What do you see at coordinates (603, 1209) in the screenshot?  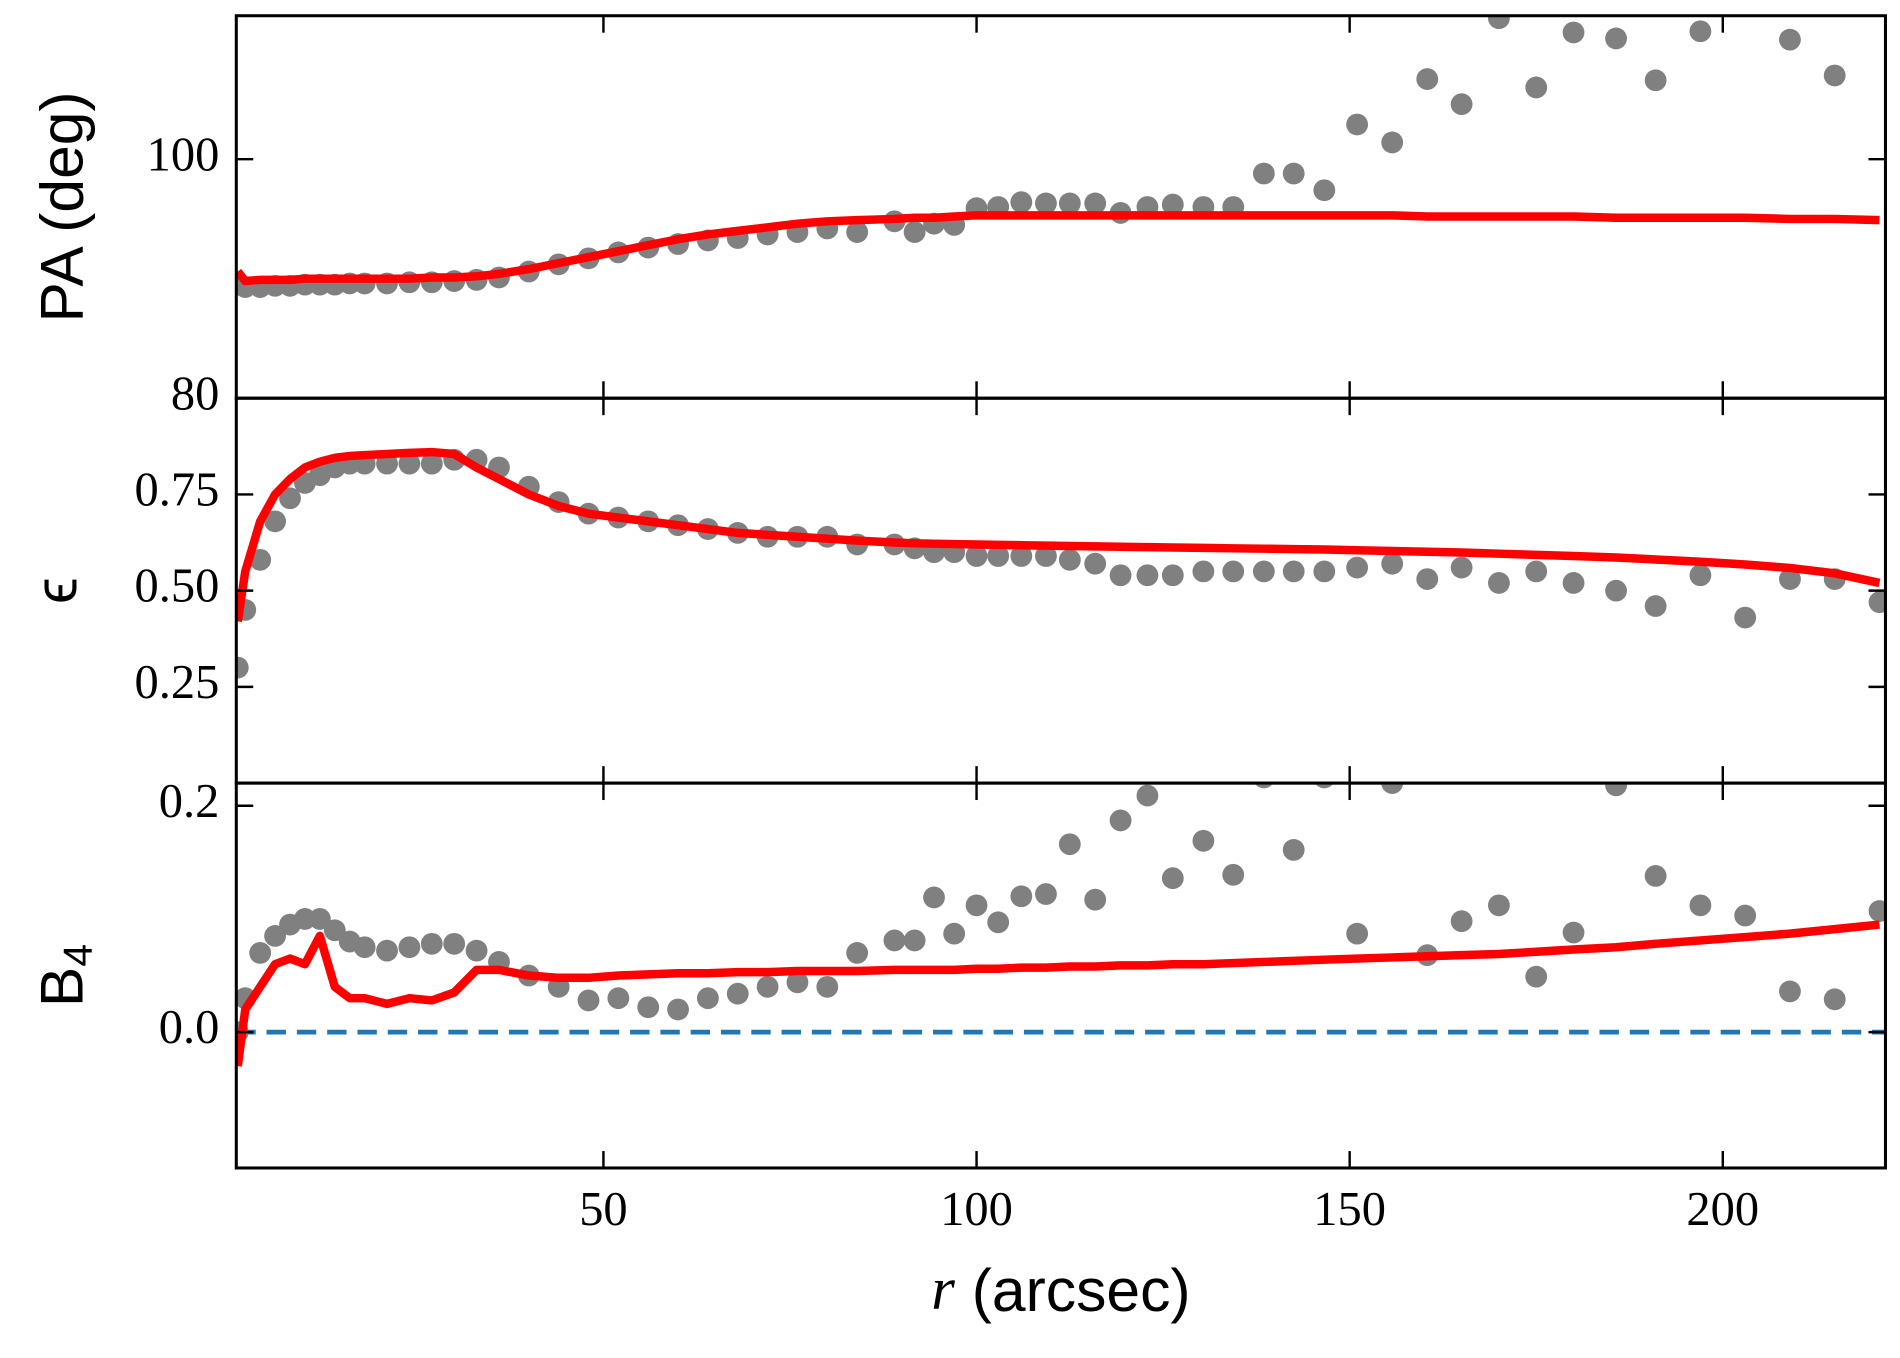 I see `x-tick-label: 50` at bounding box center [603, 1209].